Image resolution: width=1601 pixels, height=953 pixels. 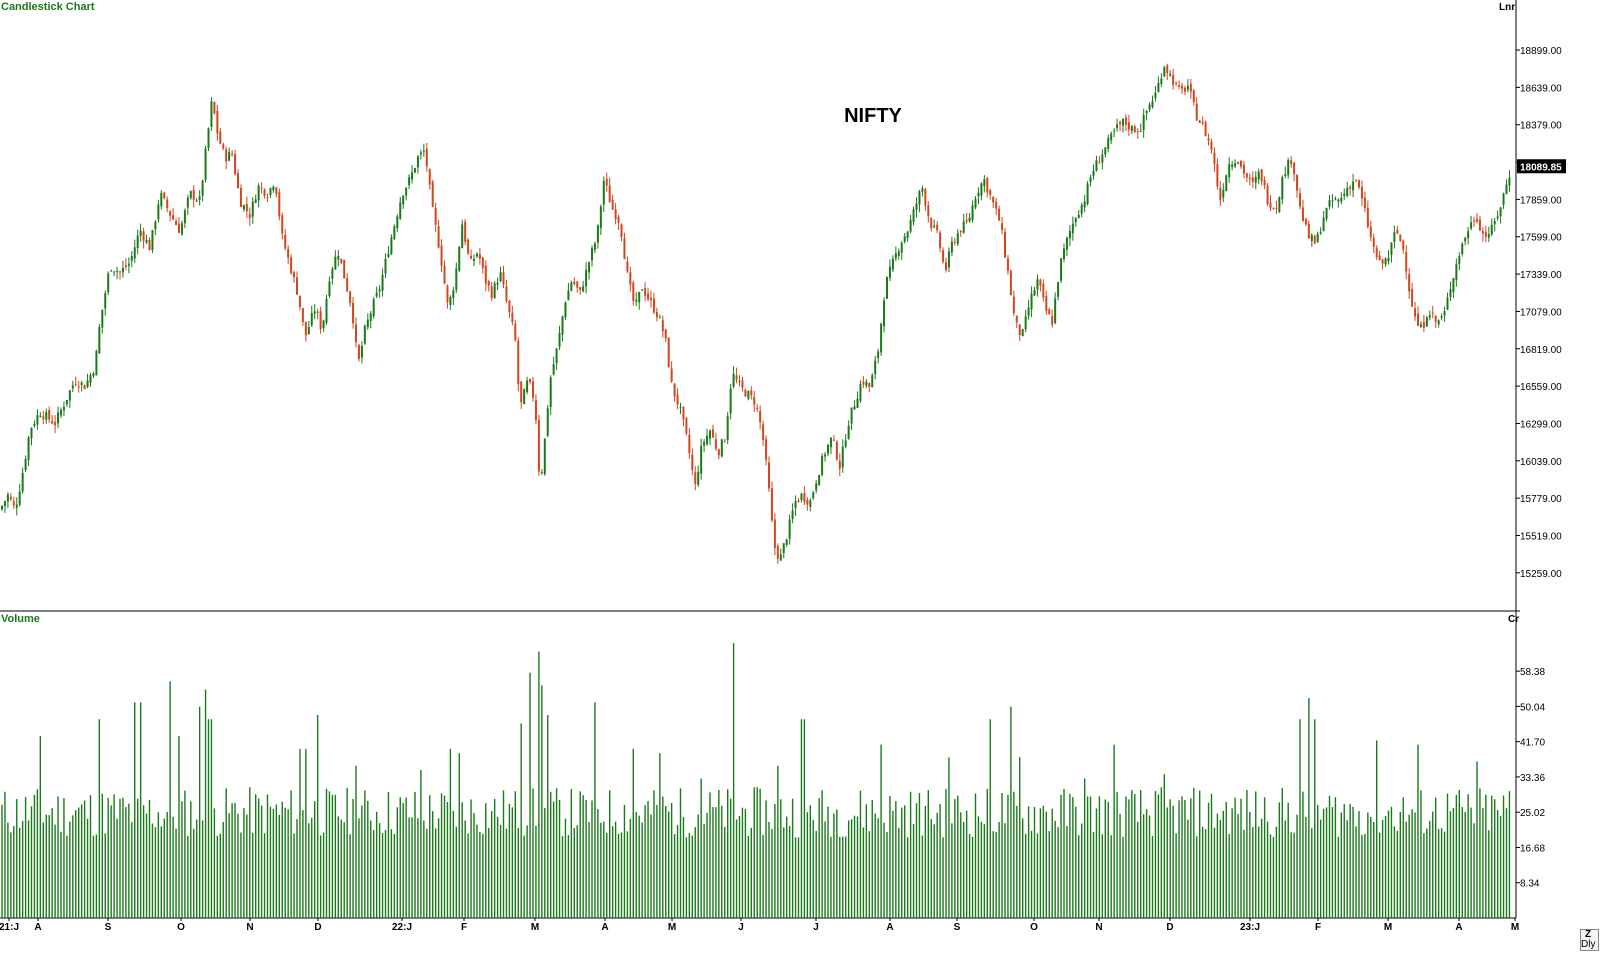 What do you see at coordinates (1514, 619) in the screenshot?
I see `volume-scale-unit: Cr` at bounding box center [1514, 619].